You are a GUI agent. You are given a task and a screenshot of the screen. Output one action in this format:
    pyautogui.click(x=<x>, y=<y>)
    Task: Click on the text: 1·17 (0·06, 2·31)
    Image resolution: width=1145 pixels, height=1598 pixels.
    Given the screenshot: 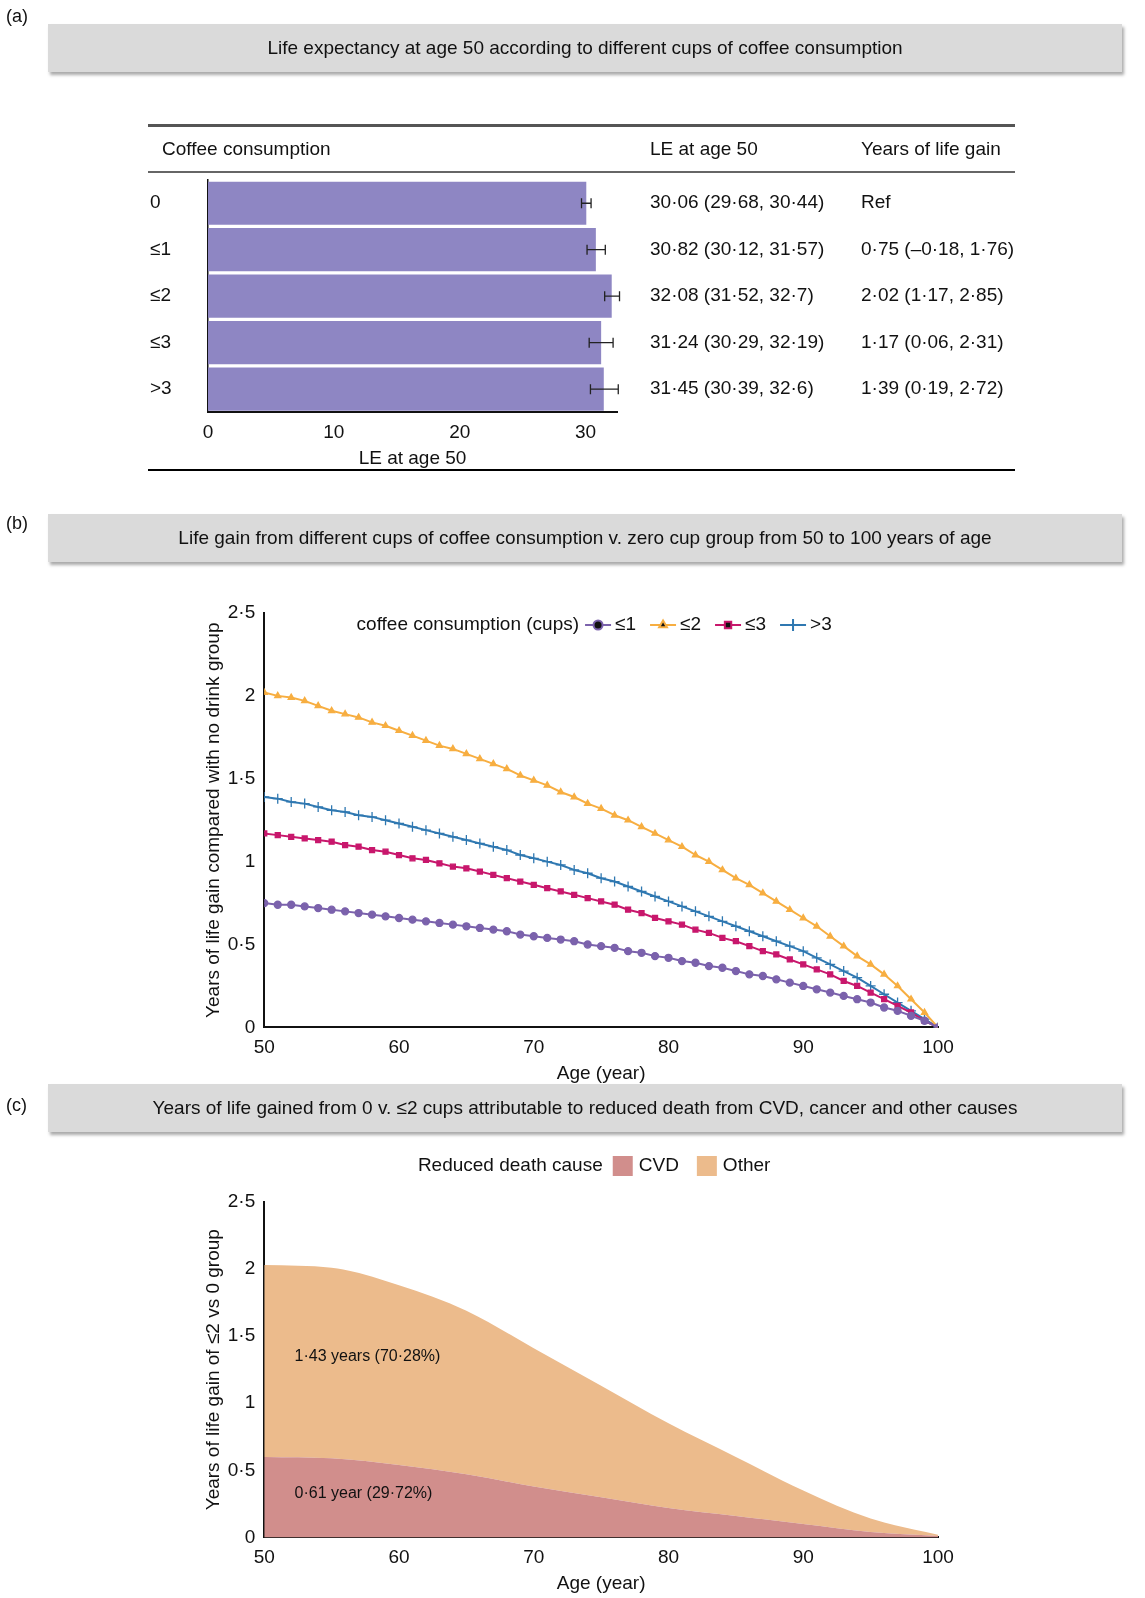 What is the action you would take?
    pyautogui.click(x=932, y=341)
    